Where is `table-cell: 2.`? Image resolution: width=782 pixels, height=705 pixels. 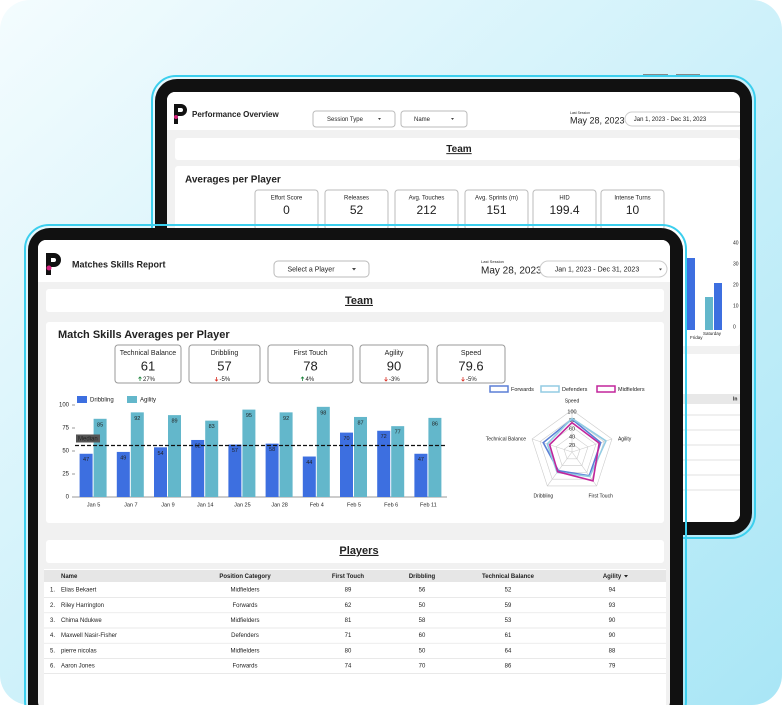 table-cell: 2. is located at coordinates (52, 606).